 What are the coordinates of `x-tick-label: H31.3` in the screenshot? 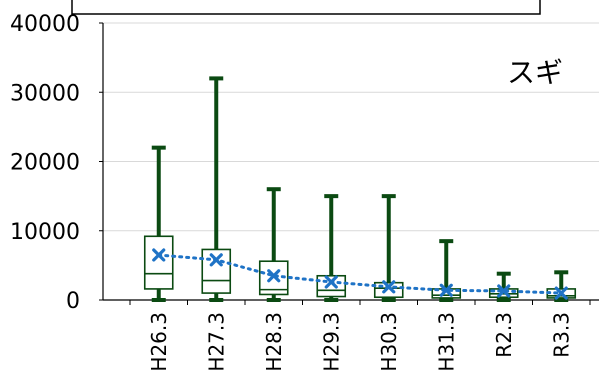 It's located at (446, 342).